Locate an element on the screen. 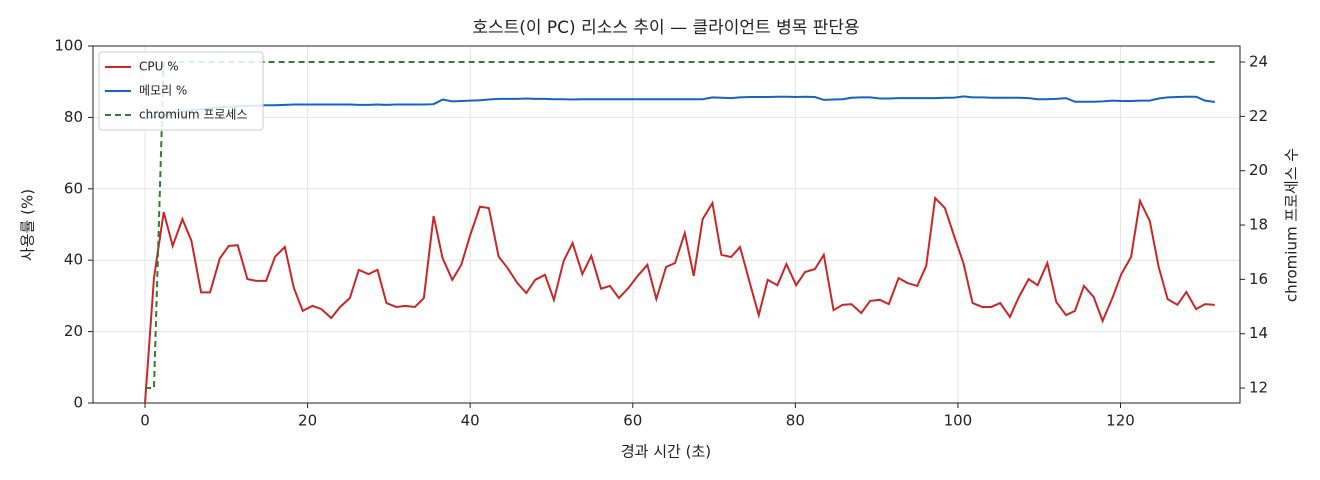  x-tick-label: 120 is located at coordinates (1120, 421).